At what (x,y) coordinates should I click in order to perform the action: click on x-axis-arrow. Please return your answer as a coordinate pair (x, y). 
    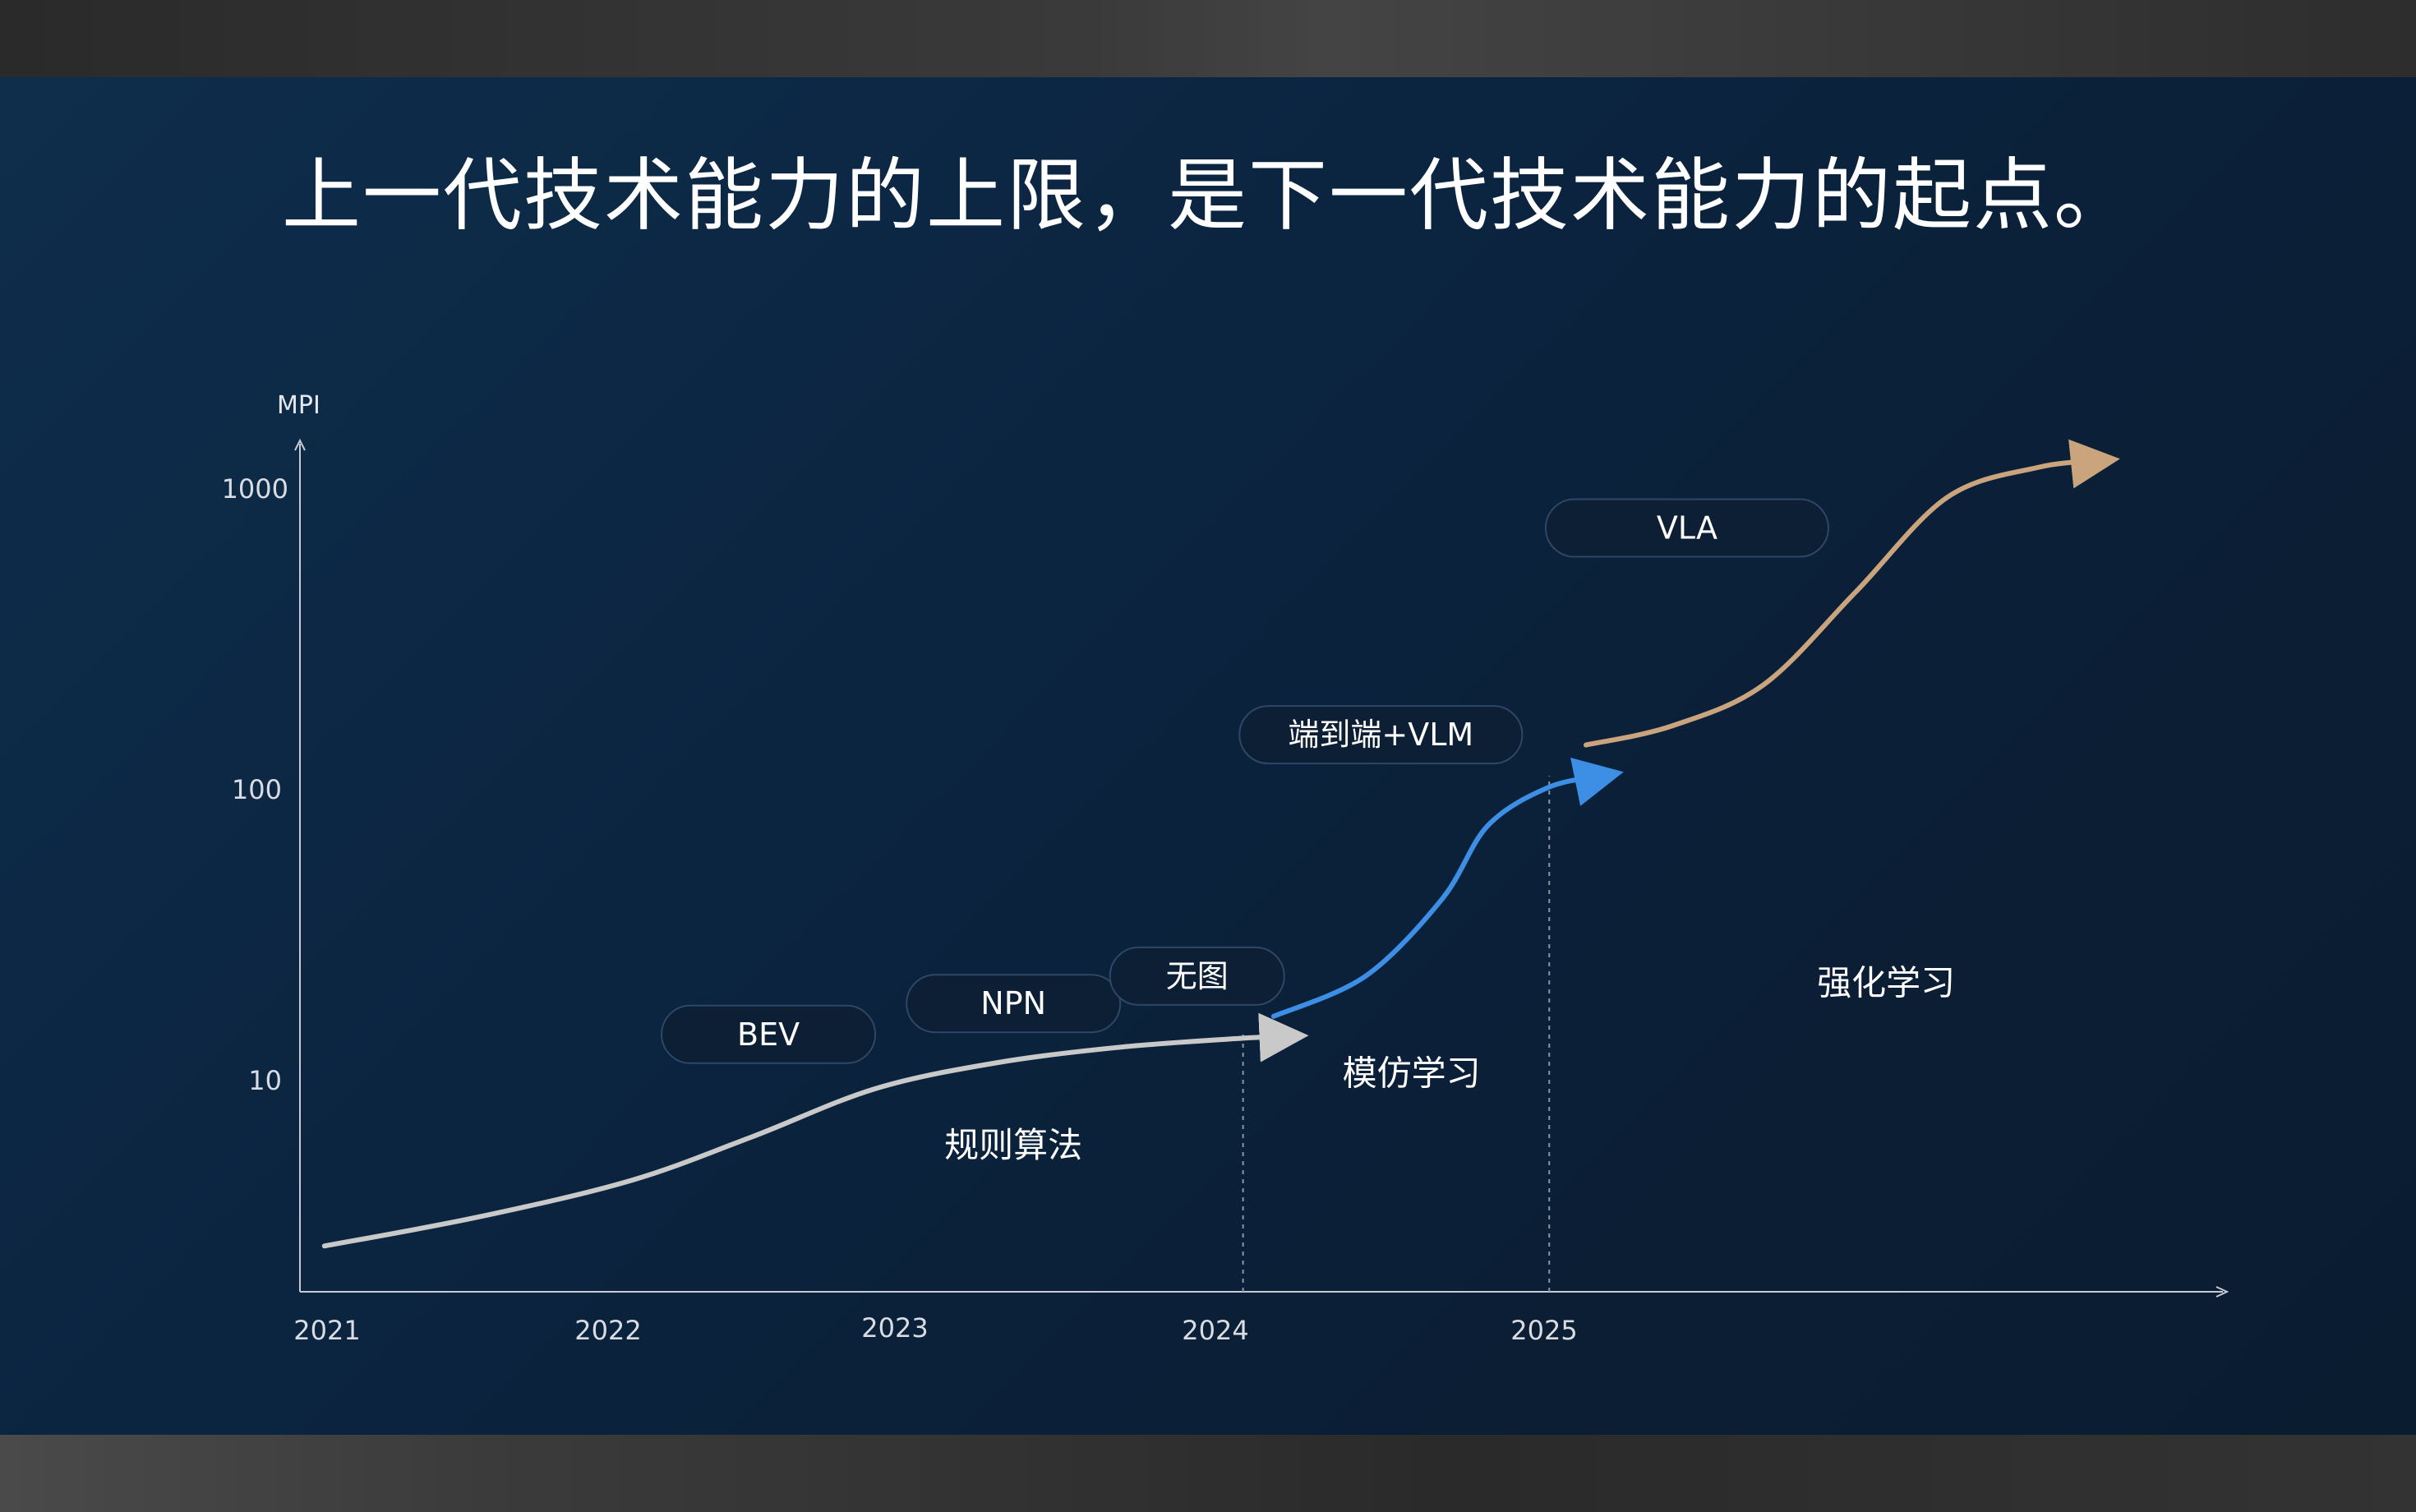
    Looking at the image, I should click on (2222, 1292).